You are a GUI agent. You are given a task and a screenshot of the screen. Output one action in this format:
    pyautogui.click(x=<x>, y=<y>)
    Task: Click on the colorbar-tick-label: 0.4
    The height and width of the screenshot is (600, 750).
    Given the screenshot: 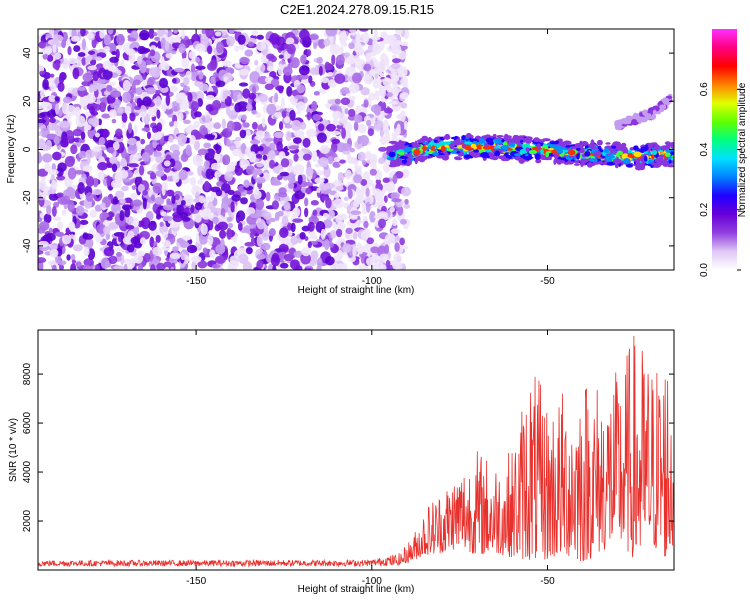 What is the action you would take?
    pyautogui.click(x=704, y=149)
    